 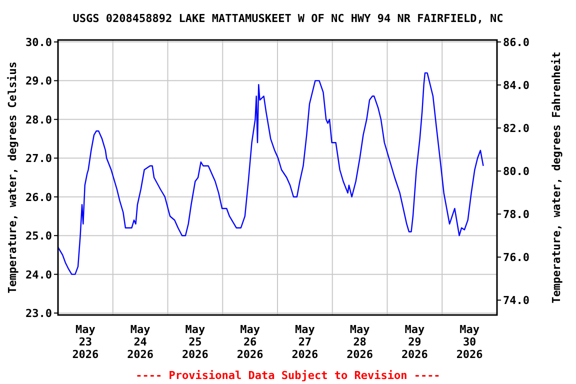 What do you see at coordinates (470, 342) in the screenshot?
I see `x-tick-label: May 30 2026` at bounding box center [470, 342].